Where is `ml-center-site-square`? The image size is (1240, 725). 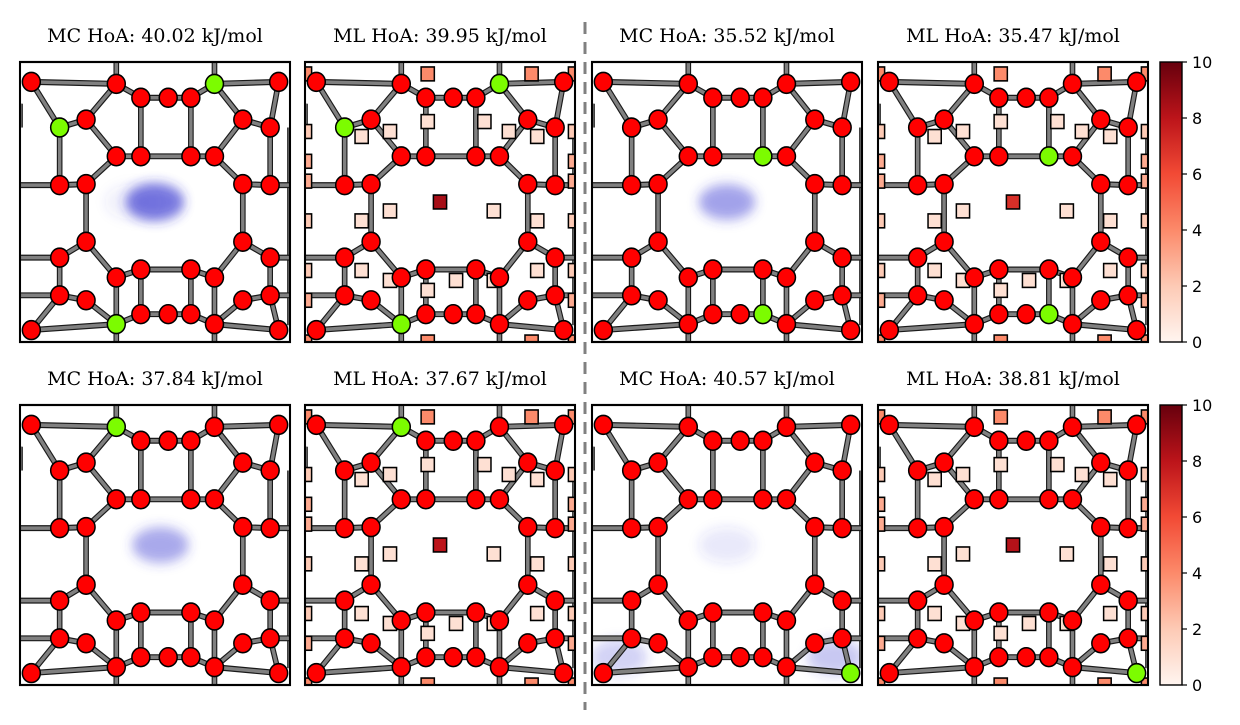 ml-center-site-square is located at coordinates (440, 545).